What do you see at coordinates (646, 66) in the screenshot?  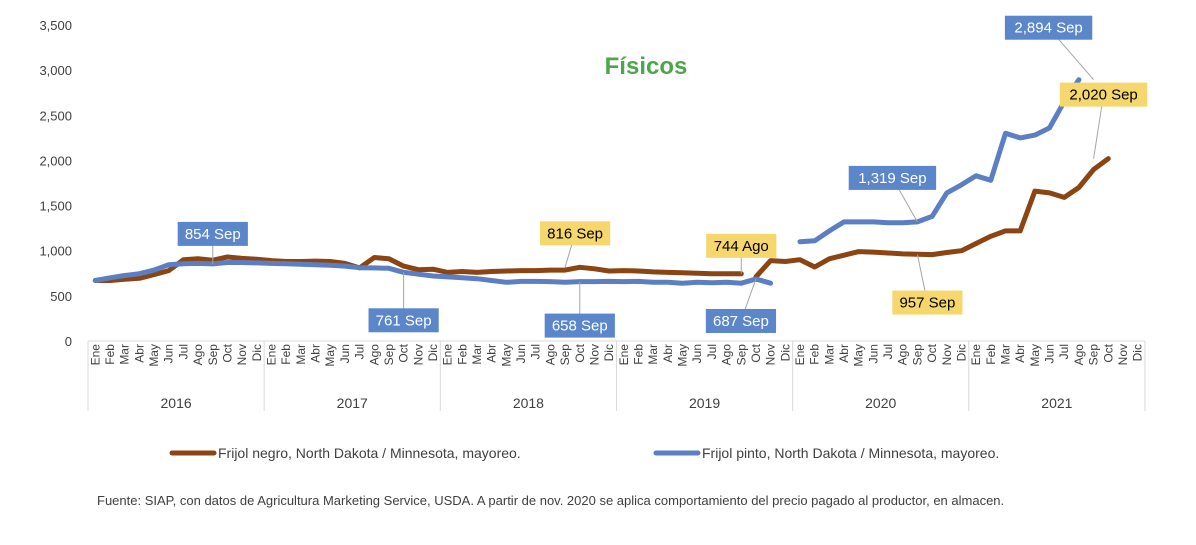 I see `chart-title: Físicos` at bounding box center [646, 66].